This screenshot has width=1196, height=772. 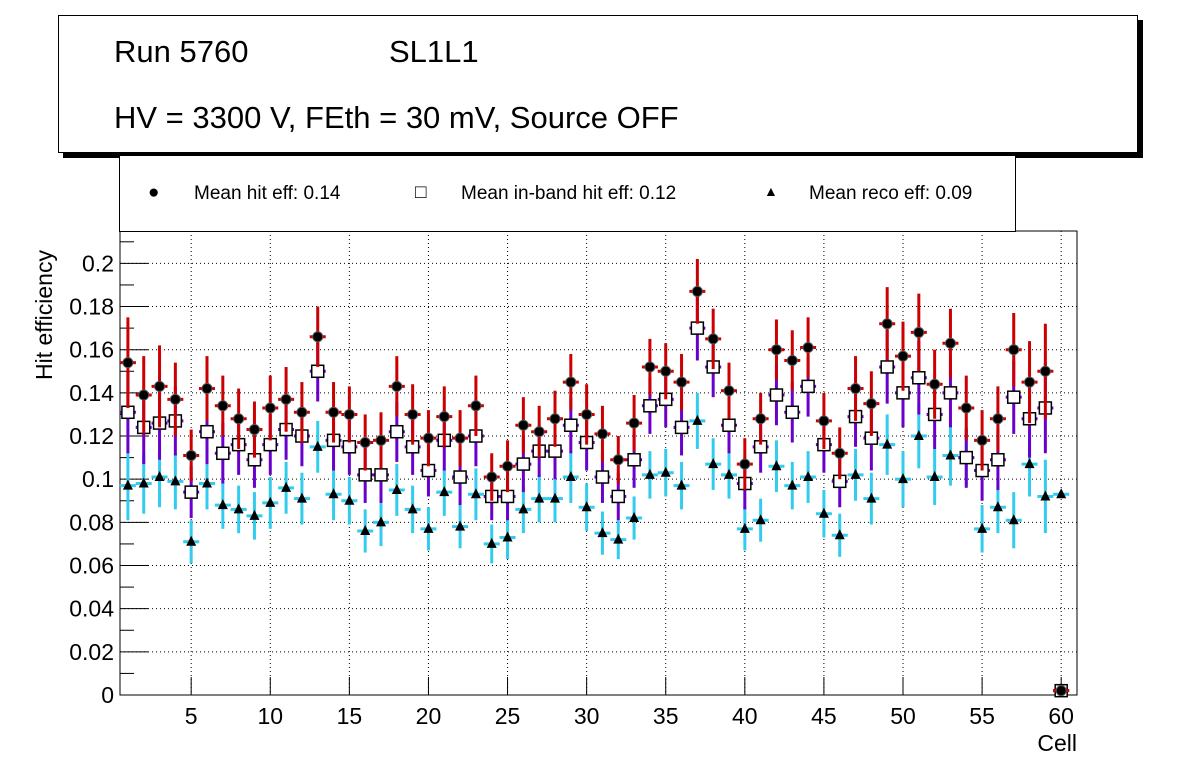 I want to click on x-tick-label: 10, so click(x=270, y=716).